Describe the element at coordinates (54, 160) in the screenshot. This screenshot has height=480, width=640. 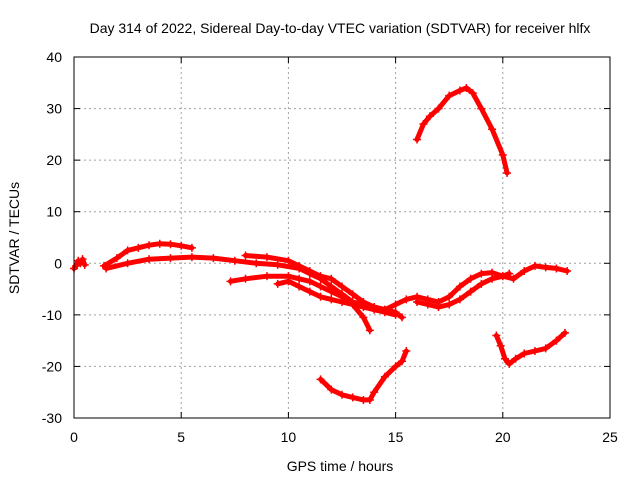
I see `y-tick-label: 20` at that location.